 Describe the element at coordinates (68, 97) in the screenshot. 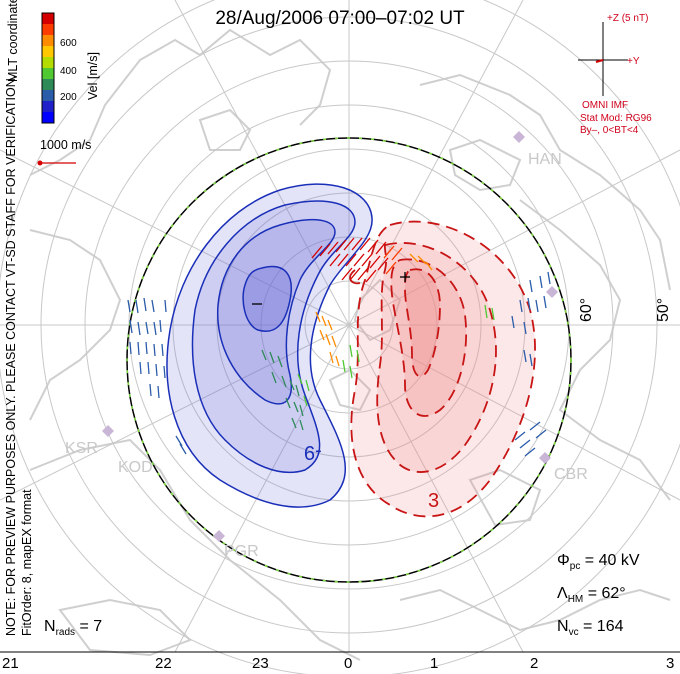

I see `colorbar-tick-200: 200` at that location.